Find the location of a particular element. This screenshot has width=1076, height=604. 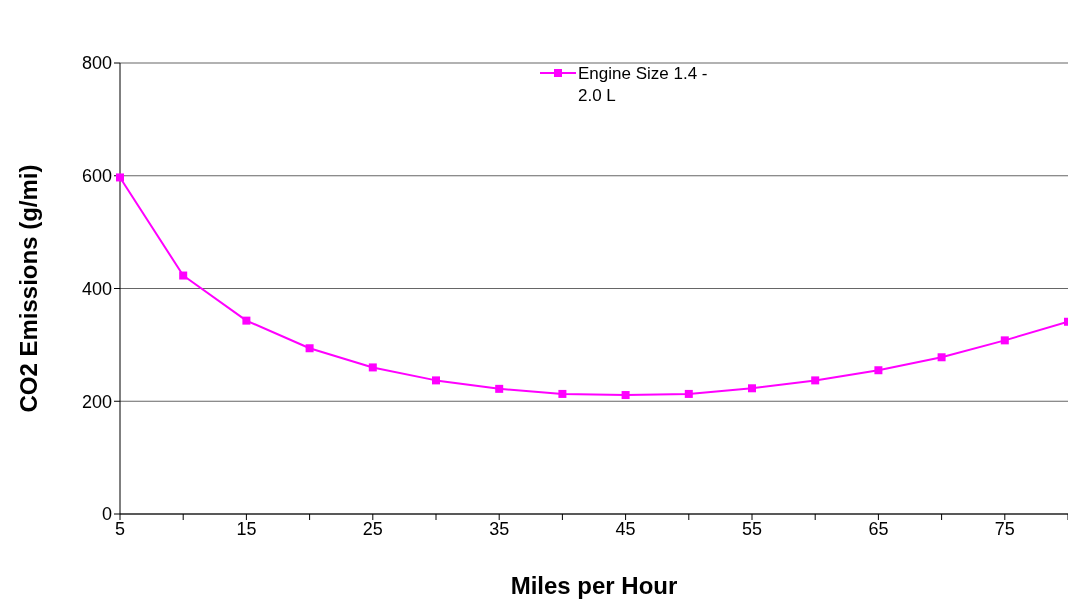

x-tick-label: 45 is located at coordinates (625, 528).